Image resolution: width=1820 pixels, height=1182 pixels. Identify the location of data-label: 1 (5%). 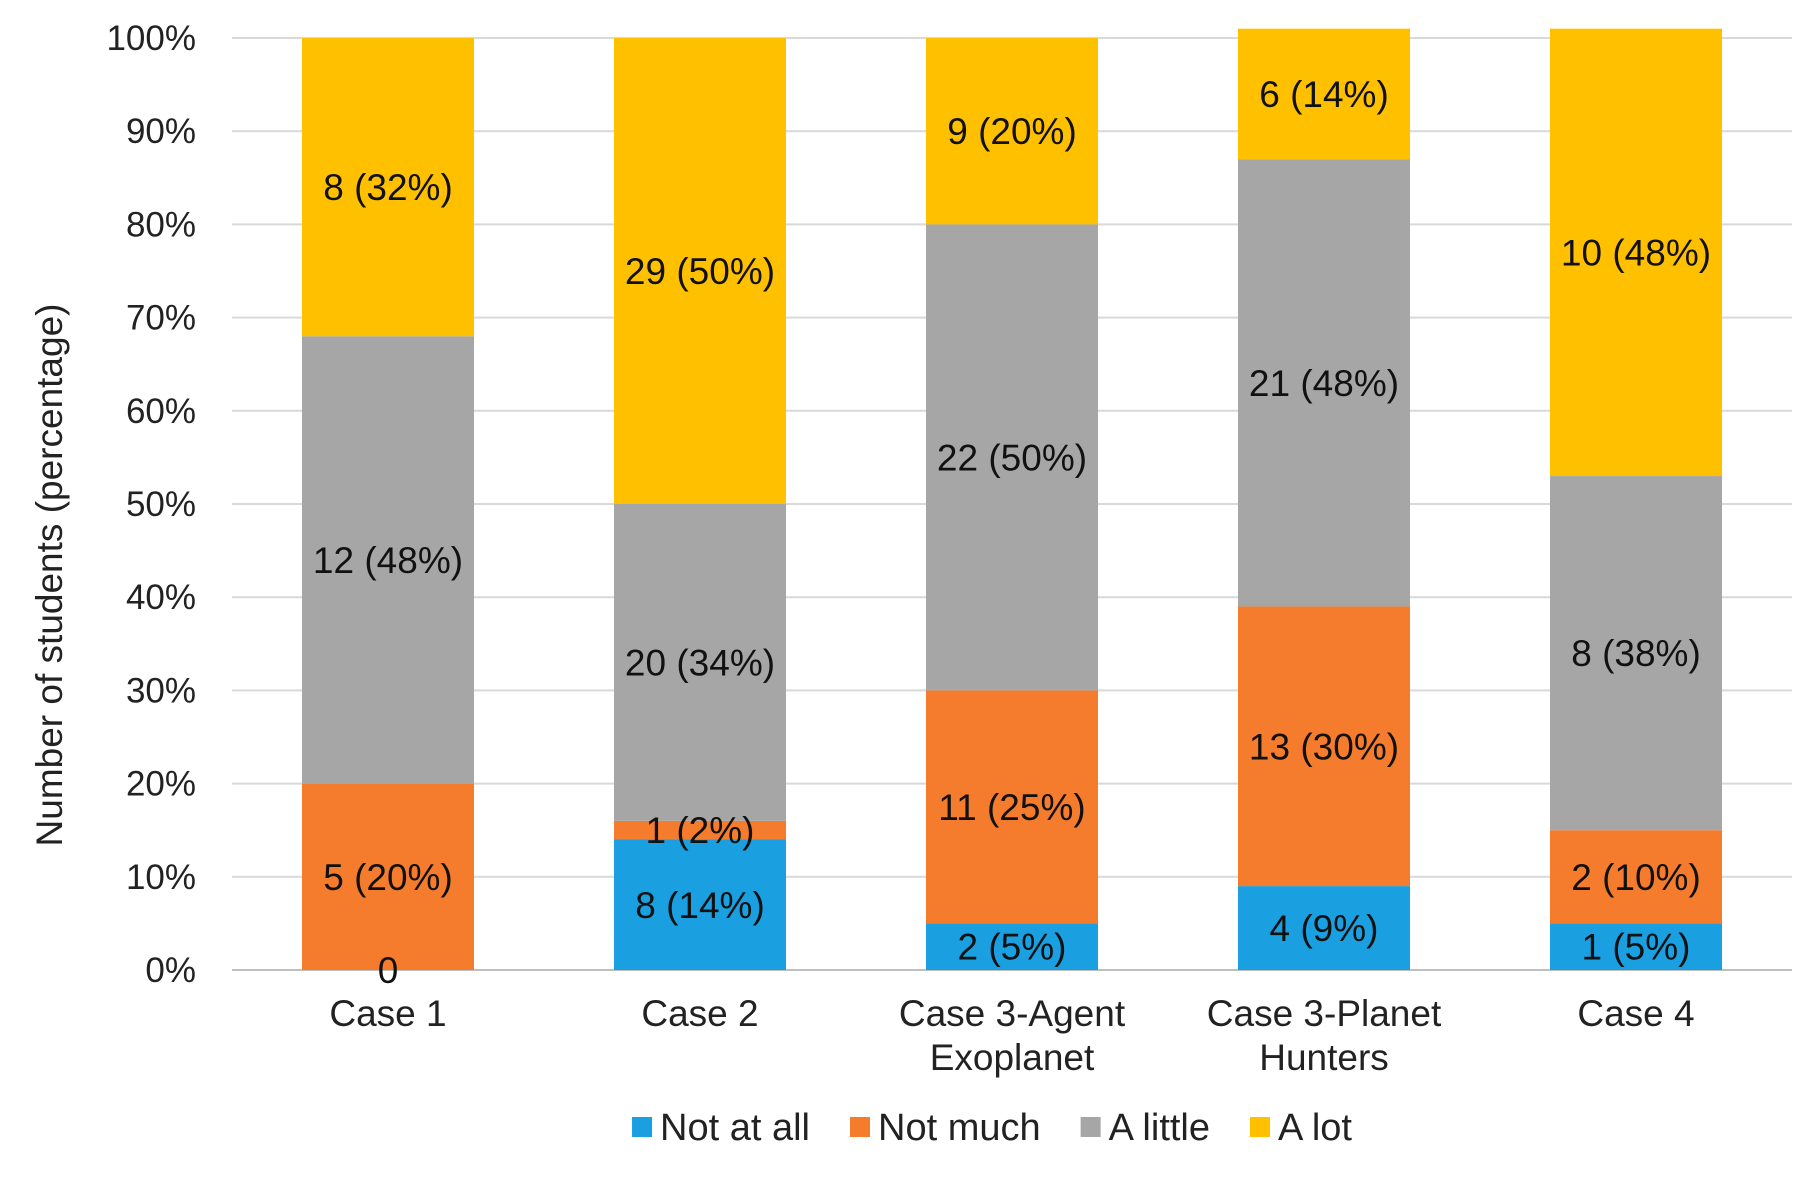
(1636, 947).